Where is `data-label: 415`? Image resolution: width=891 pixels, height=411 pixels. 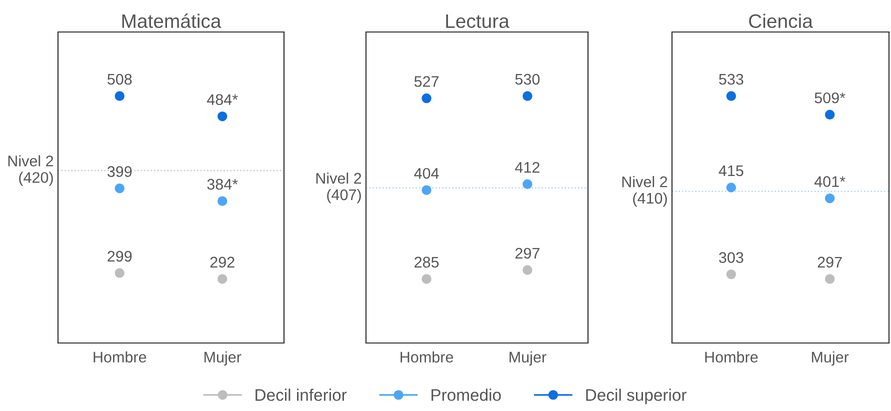 data-label: 415 is located at coordinates (731, 170).